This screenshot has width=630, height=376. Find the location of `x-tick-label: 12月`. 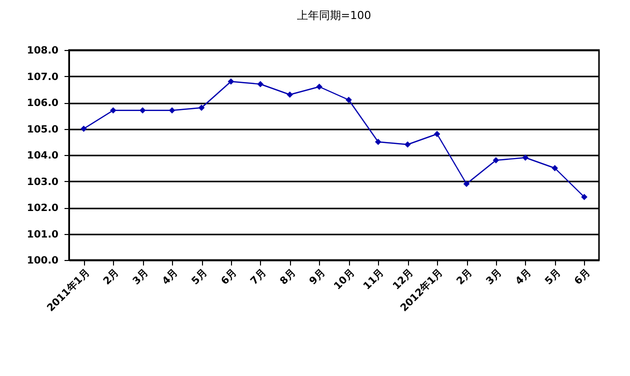

x-tick-label: 12月 is located at coordinates (403, 280).